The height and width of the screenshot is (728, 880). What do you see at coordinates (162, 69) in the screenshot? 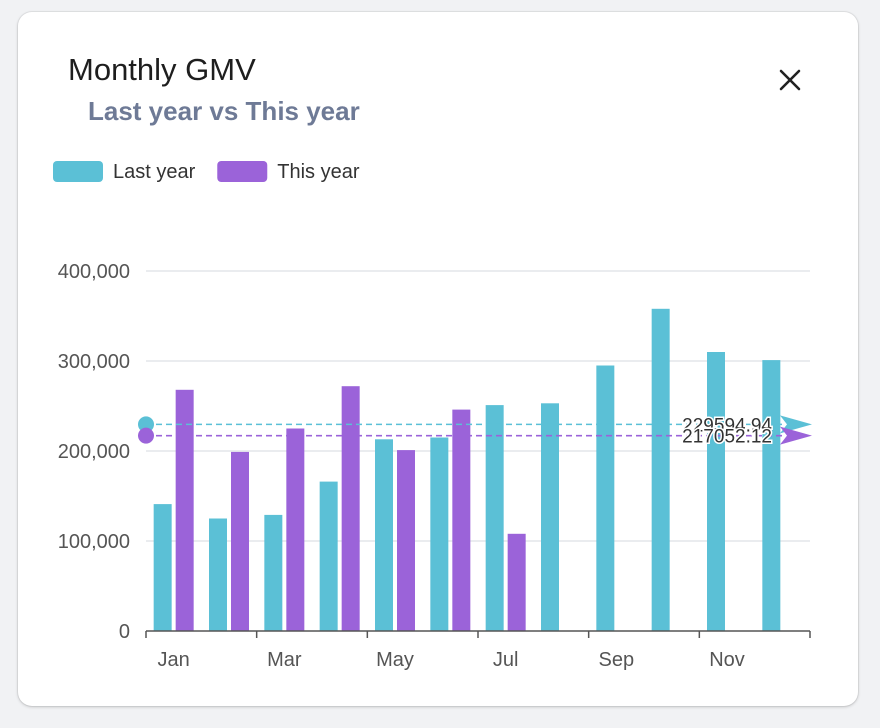
I see `chart-title: Monthly GMV` at bounding box center [162, 69].